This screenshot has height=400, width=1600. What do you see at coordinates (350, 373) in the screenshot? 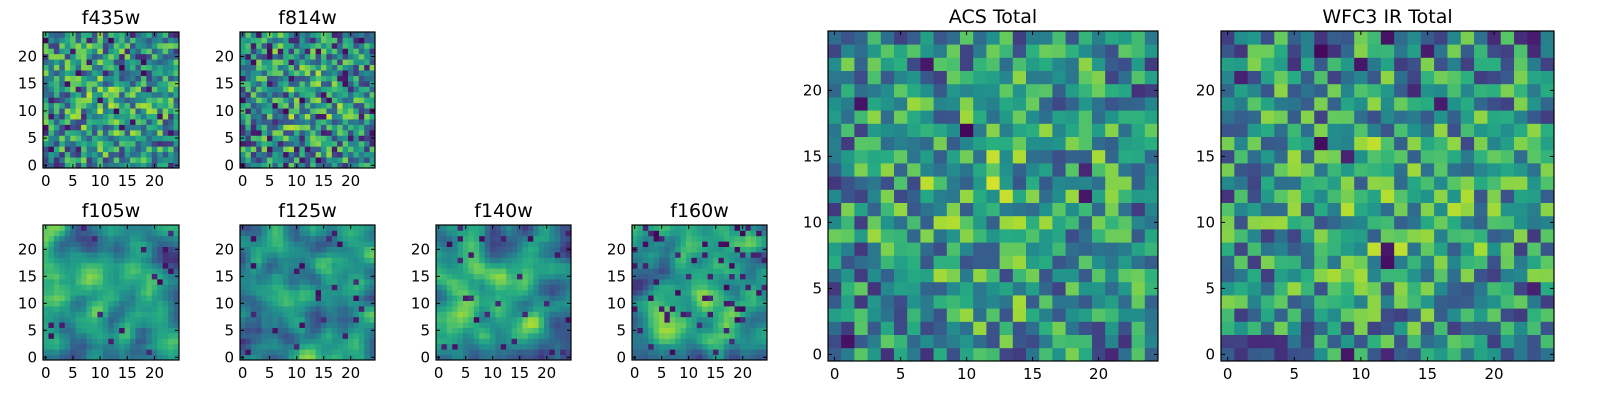
I see `x-tick-label: 20` at bounding box center [350, 373].